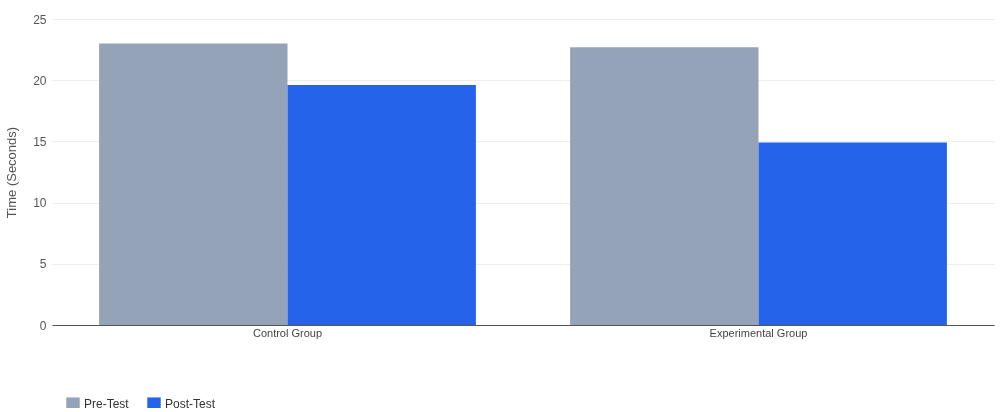 This screenshot has width=1001, height=412. What do you see at coordinates (758, 332) in the screenshot?
I see `x-tick-label: Experimental Group` at bounding box center [758, 332].